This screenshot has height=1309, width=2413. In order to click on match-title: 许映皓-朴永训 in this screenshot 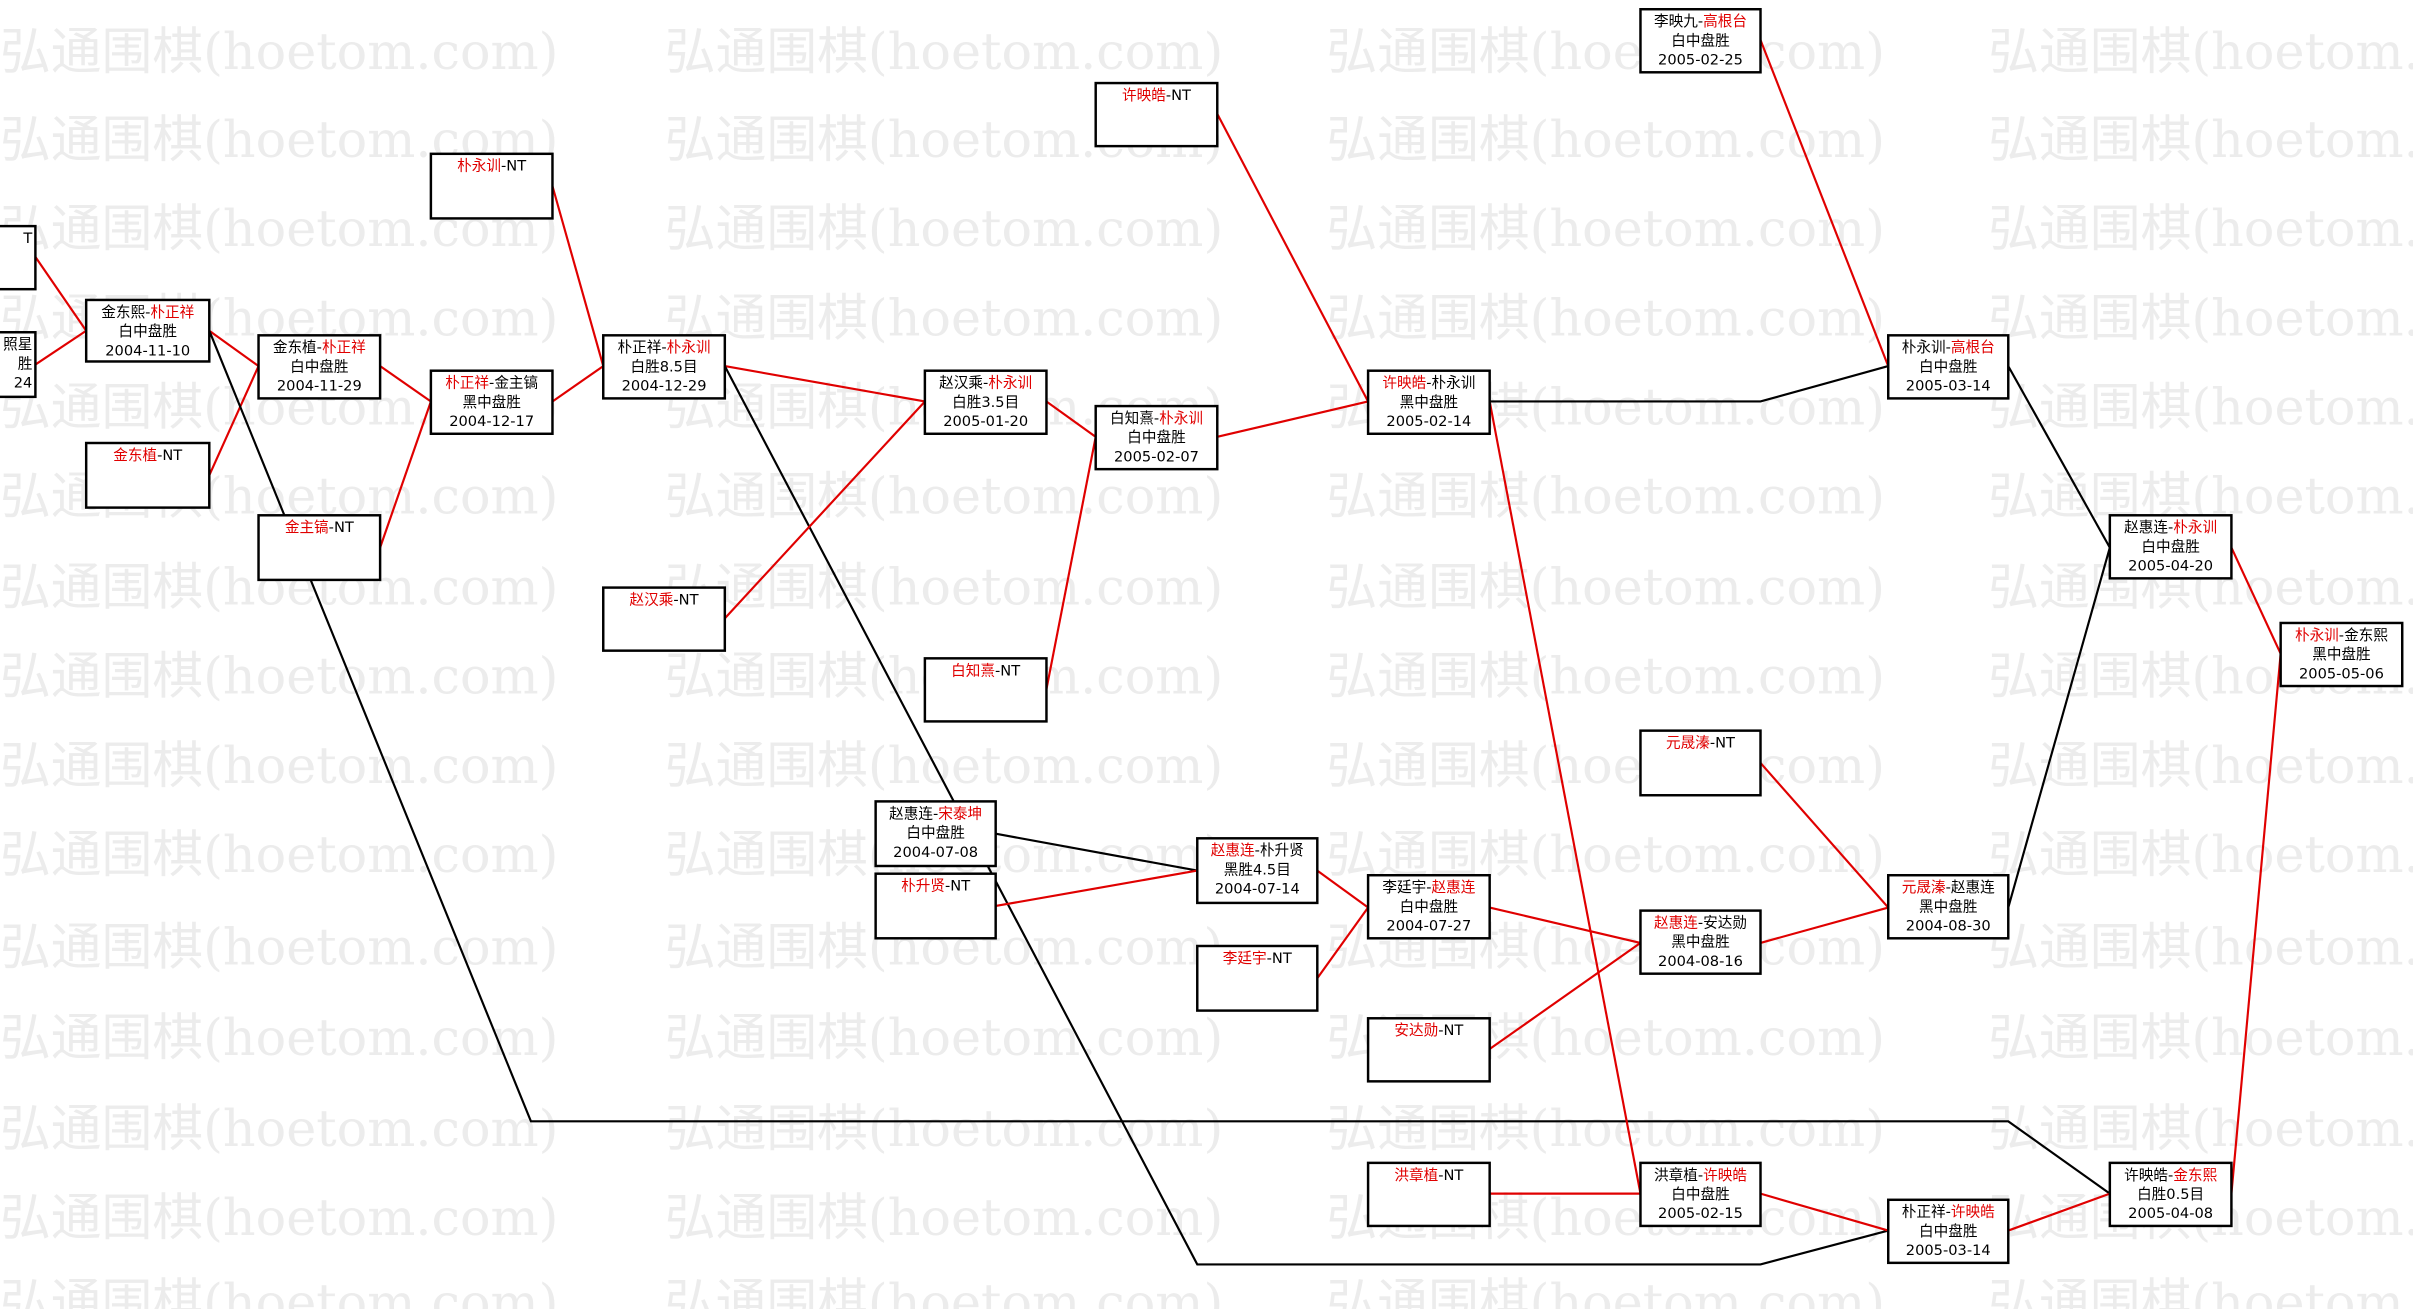, I will do `click(1428, 383)`.